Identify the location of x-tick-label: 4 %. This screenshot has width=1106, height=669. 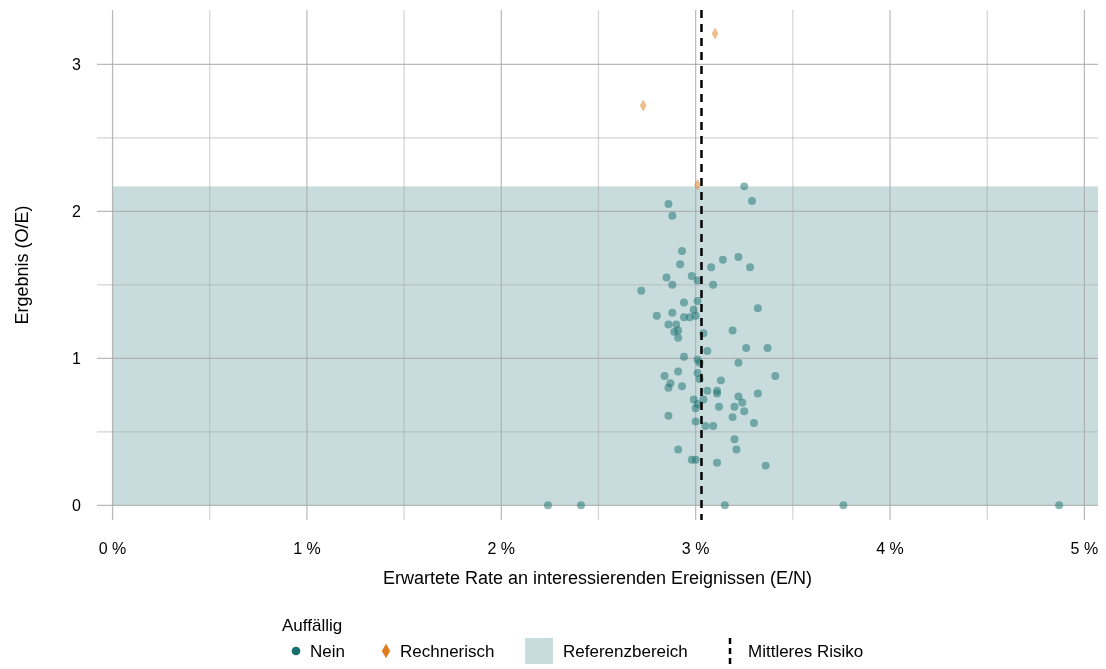
(890, 548).